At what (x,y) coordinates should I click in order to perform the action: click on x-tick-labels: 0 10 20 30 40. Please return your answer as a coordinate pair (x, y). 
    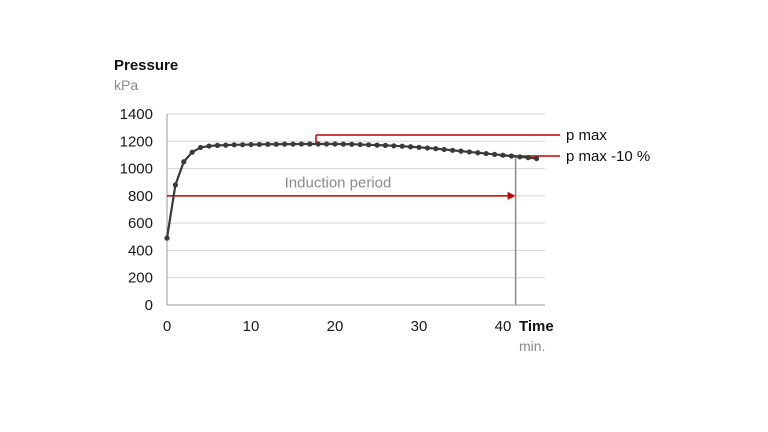
    Looking at the image, I should click on (337, 326).